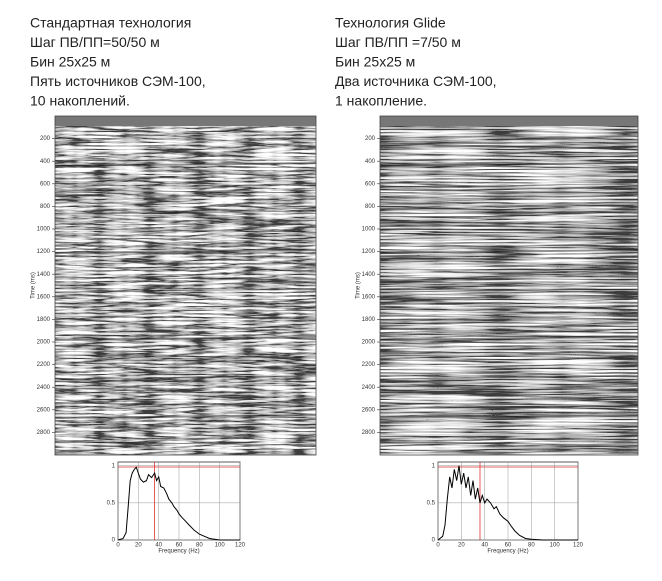  Describe the element at coordinates (416, 81) in the screenshot. I see `caption-line: Два источника СЭМ-100,` at that location.